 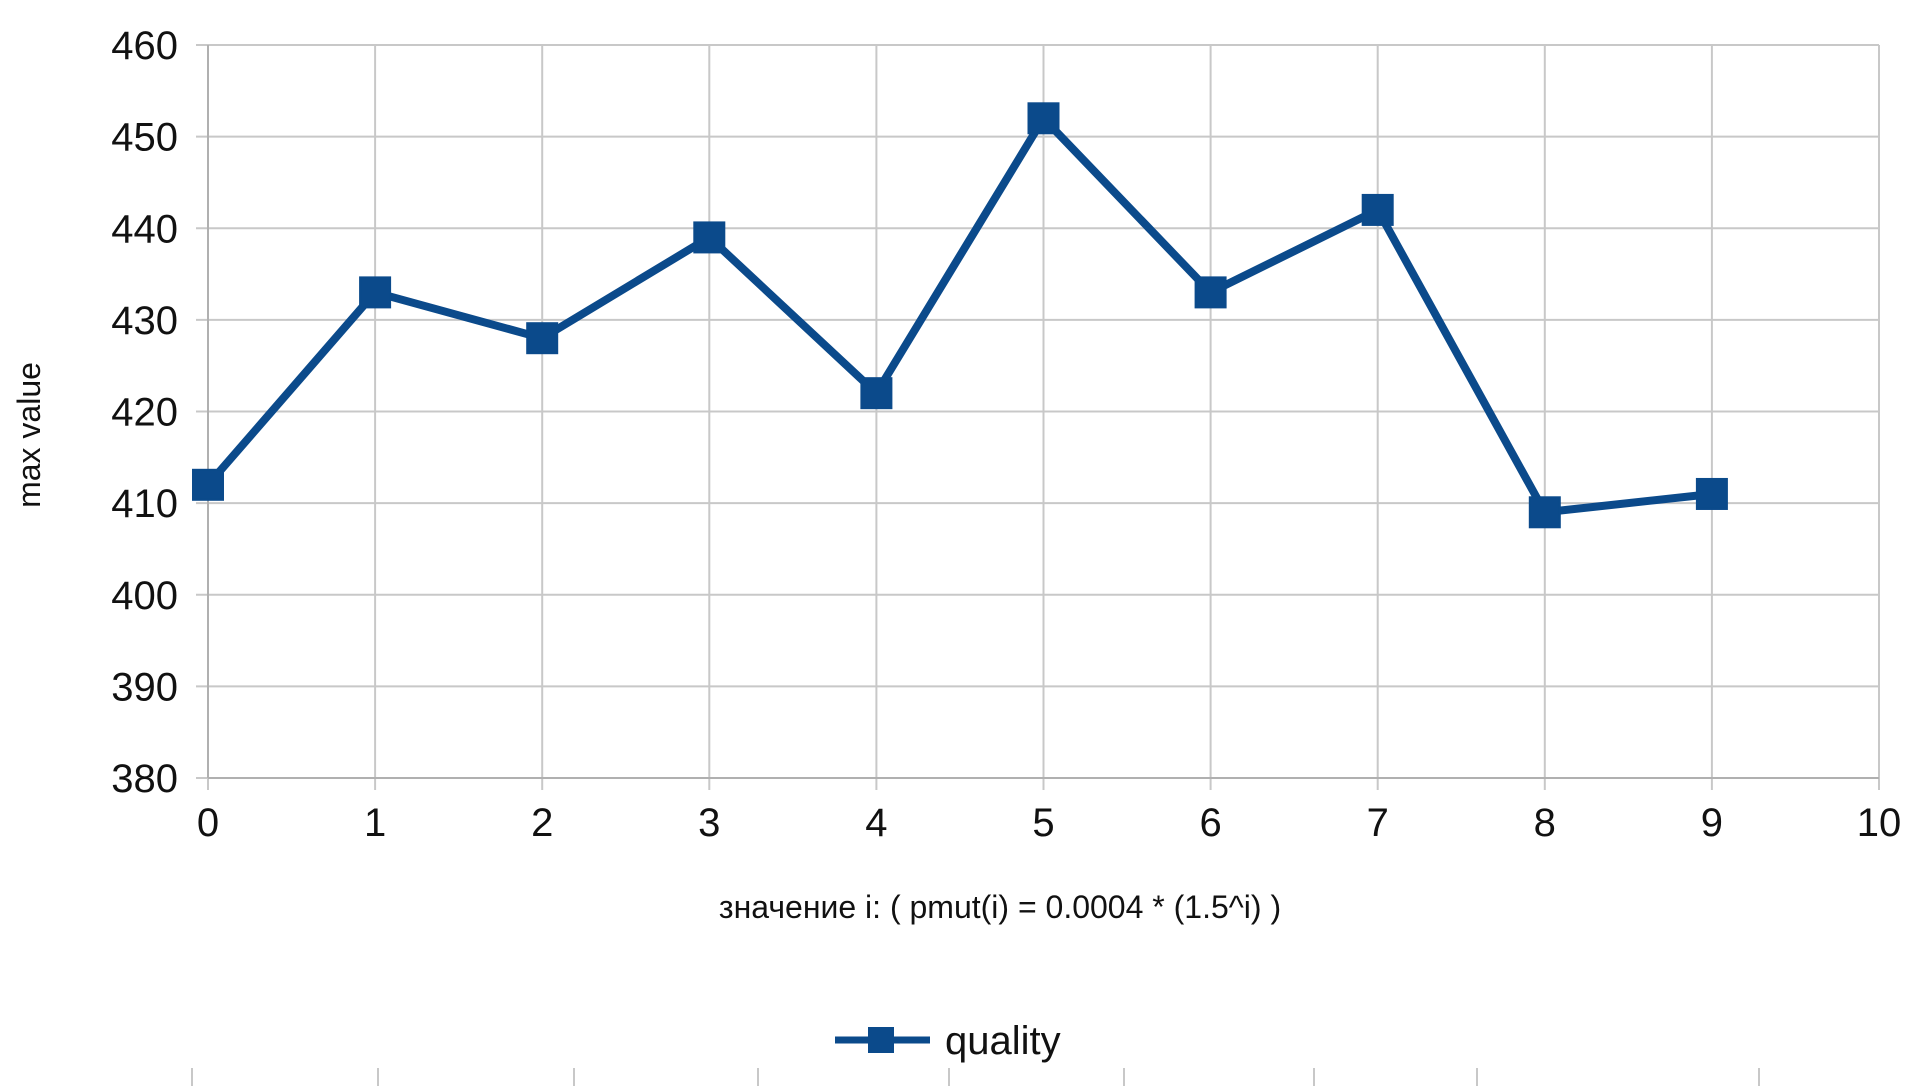 What do you see at coordinates (1879, 823) in the screenshot?
I see `x-tick-label-10: 10` at bounding box center [1879, 823].